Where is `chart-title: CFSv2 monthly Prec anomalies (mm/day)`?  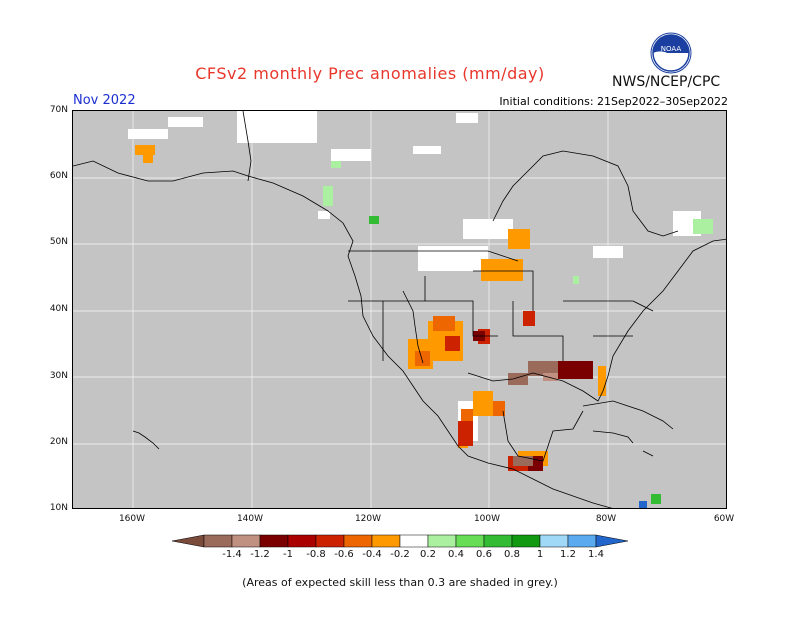 chart-title: CFSv2 monthly Prec anomalies (mm/day) is located at coordinates (370, 73).